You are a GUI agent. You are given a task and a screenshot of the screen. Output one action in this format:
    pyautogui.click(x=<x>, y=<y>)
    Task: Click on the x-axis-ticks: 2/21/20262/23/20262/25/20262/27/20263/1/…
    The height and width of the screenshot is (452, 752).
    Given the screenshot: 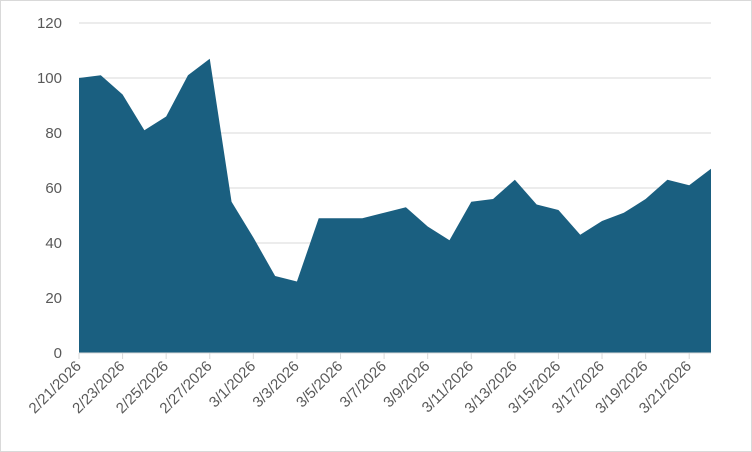 What is the action you would take?
    pyautogui.click(x=360, y=387)
    